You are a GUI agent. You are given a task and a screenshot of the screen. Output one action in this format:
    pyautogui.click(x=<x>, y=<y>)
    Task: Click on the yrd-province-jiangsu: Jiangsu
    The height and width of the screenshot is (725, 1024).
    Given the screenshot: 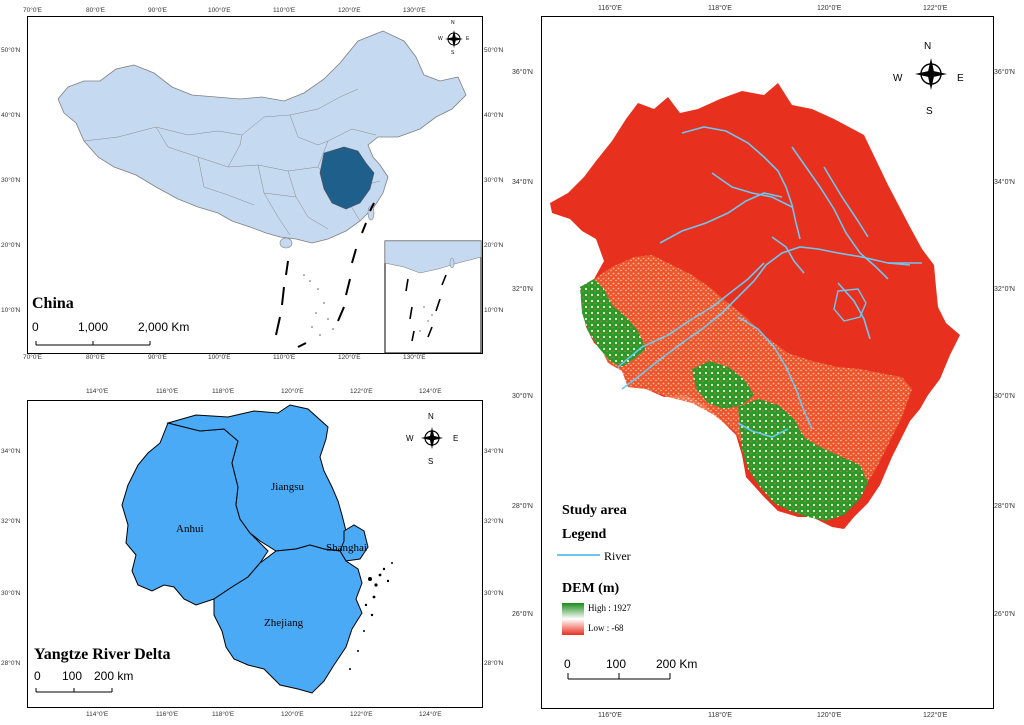 What is the action you would take?
    pyautogui.click(x=287, y=487)
    